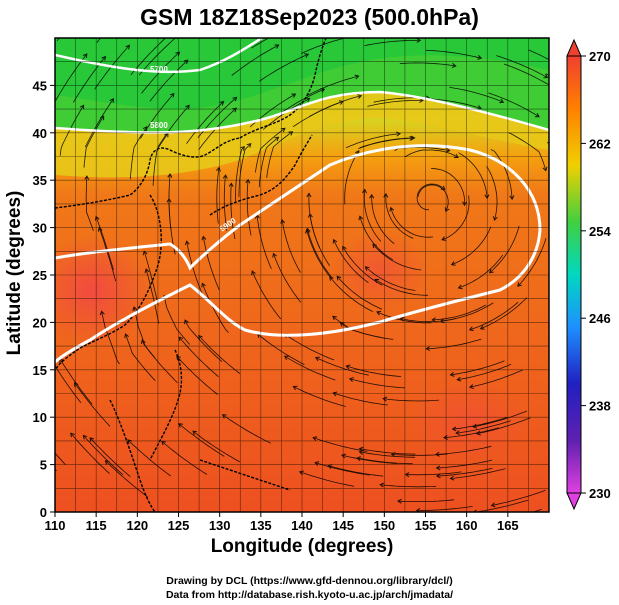  What do you see at coordinates (384, 525) in the screenshot?
I see `x-tick-label: 150` at bounding box center [384, 525].